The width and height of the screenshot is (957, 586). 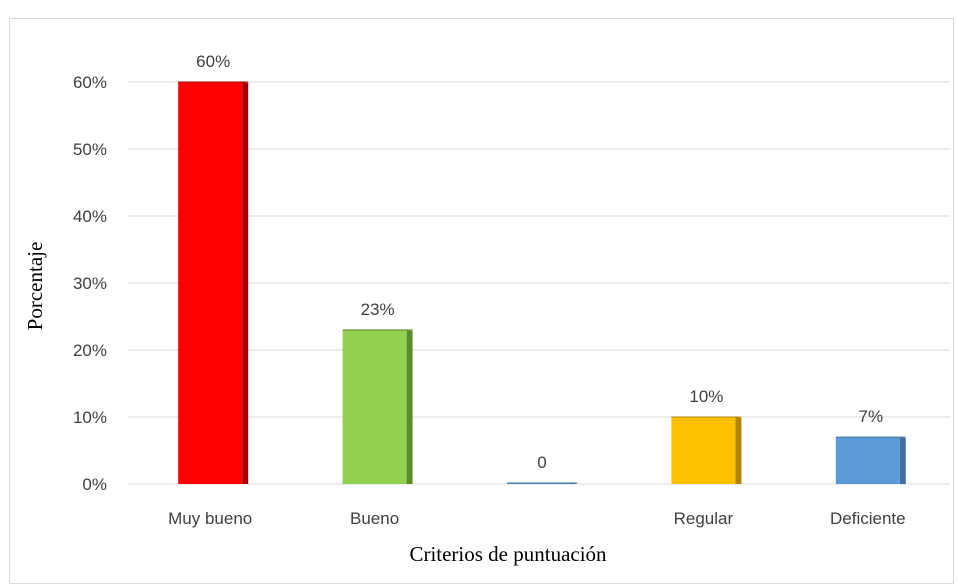 I want to click on data-label: 7%, so click(x=871, y=416).